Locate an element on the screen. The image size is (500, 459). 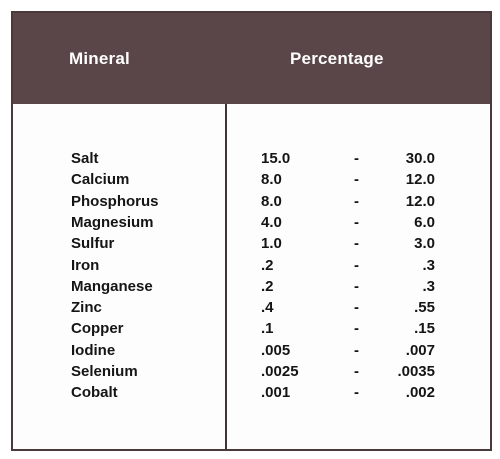
table-row: Salt 15.0 - 30.0 is located at coordinates (251, 160).